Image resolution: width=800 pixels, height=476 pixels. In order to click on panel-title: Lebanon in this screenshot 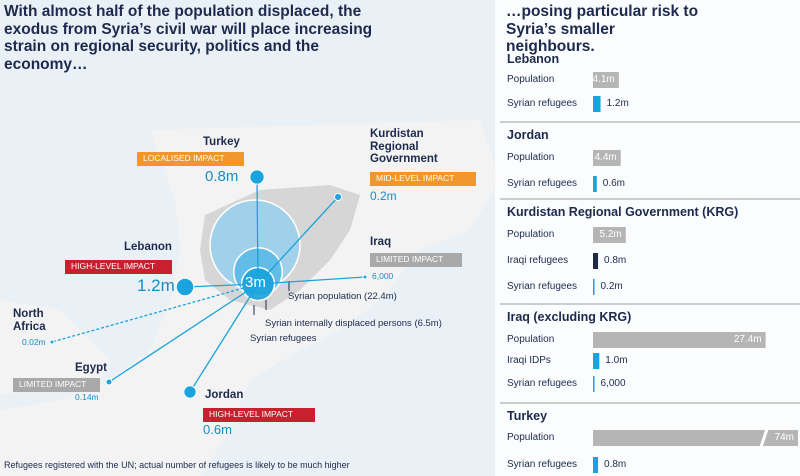, I will do `click(533, 59)`.